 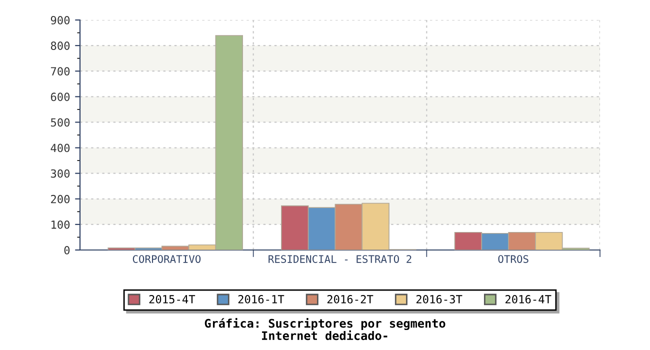 I want to click on text: Gráfica: Suscriptores por segmento Internet dedicado-, so click(x=325, y=329).